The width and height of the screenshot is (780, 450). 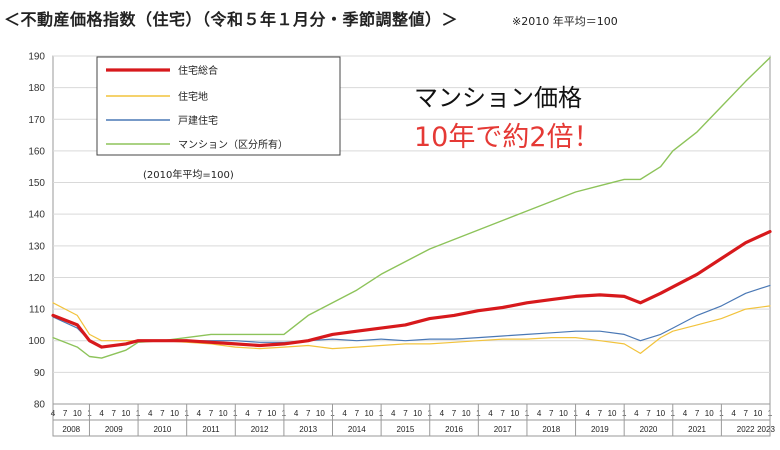 What do you see at coordinates (36, 120) in the screenshot?
I see `y-tick-label: 170` at bounding box center [36, 120].